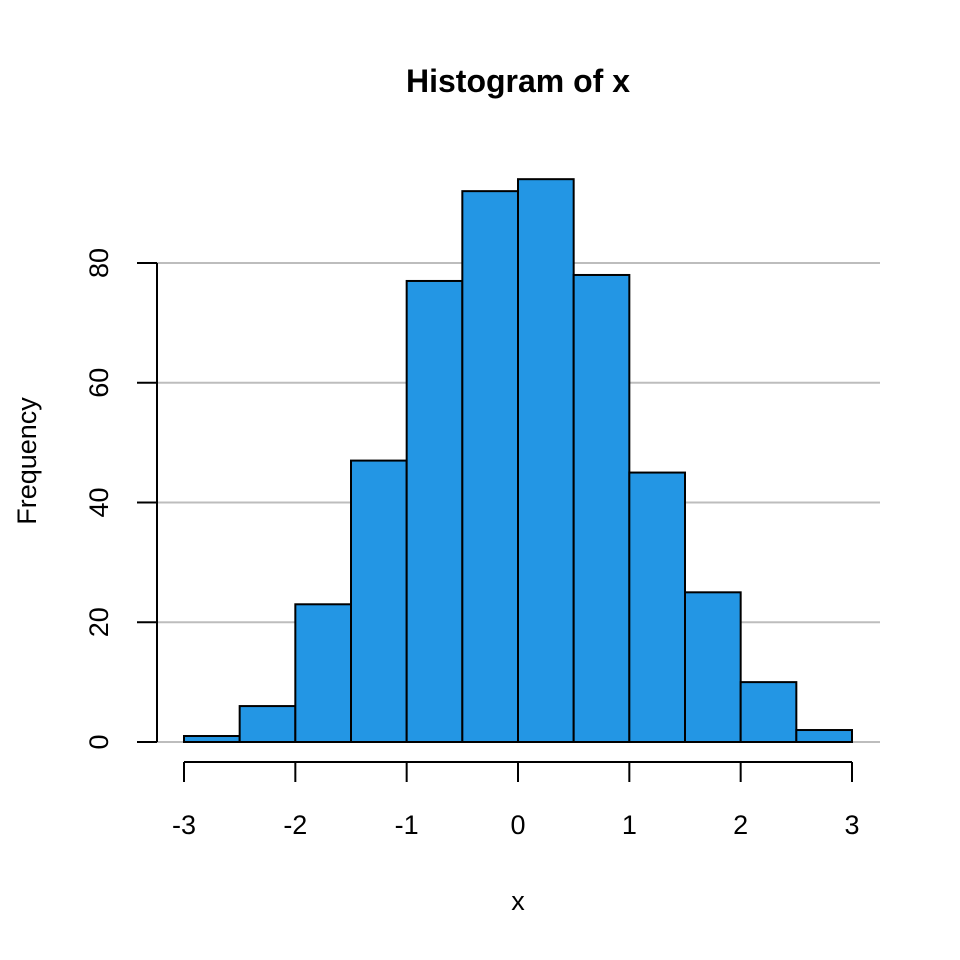  Describe the element at coordinates (27, 461) in the screenshot. I see `y-axis-label: Frequency` at that location.